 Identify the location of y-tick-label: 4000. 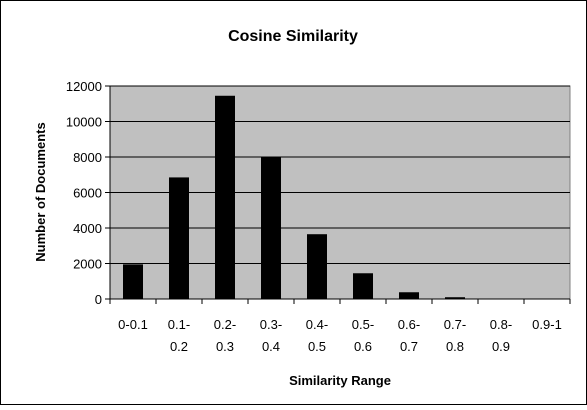
(87, 228).